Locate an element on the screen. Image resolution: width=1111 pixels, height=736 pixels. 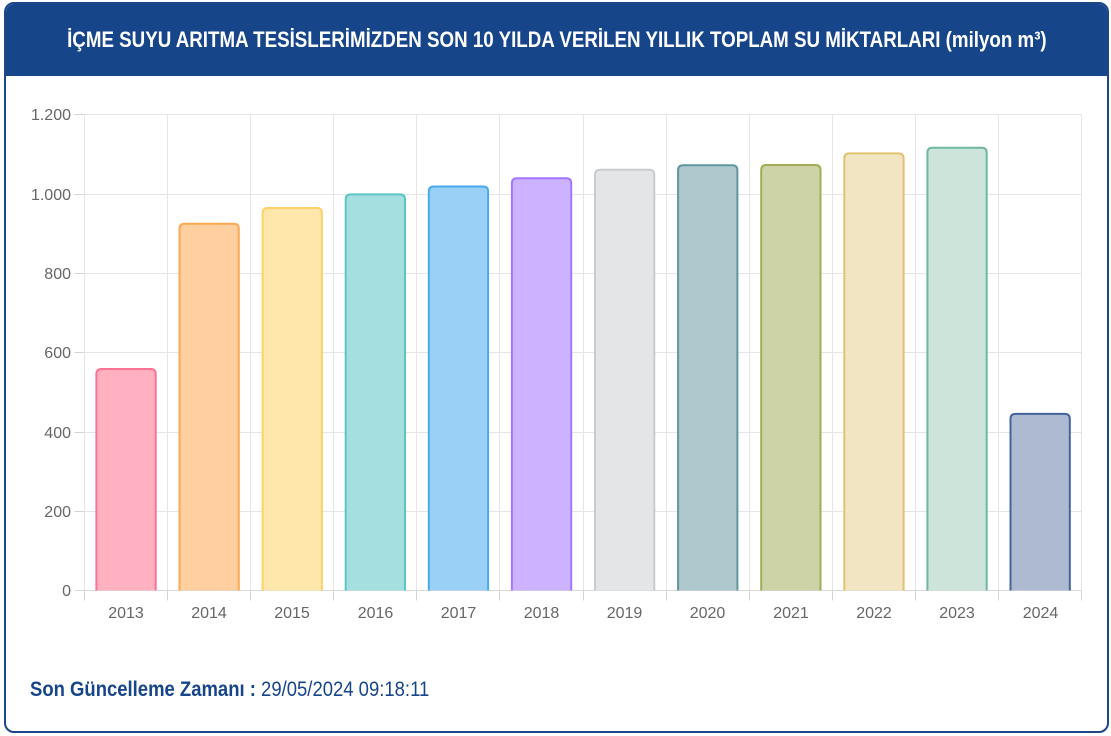
svg-text: 800 is located at coordinates (57, 274).